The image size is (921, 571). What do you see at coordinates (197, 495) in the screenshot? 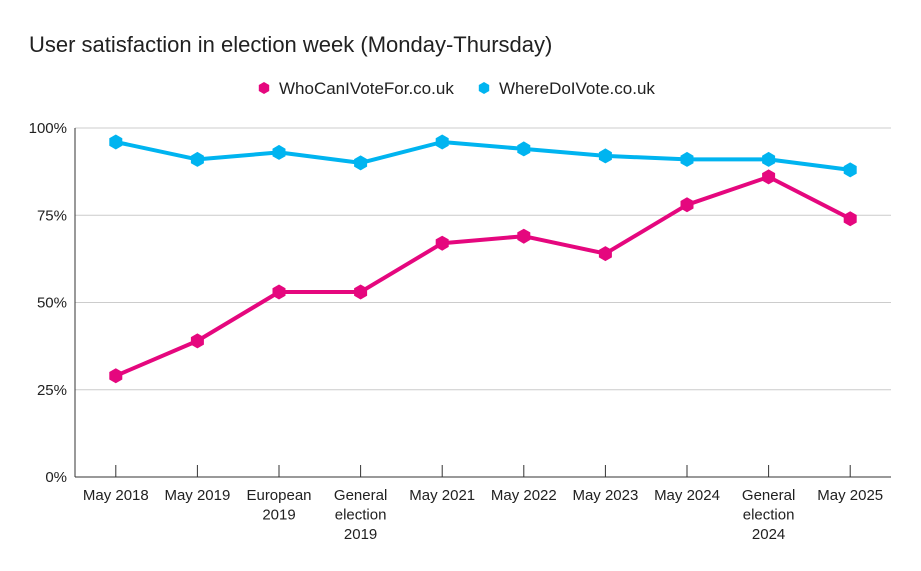
I see `x-tick-label: May 2019` at bounding box center [197, 495].